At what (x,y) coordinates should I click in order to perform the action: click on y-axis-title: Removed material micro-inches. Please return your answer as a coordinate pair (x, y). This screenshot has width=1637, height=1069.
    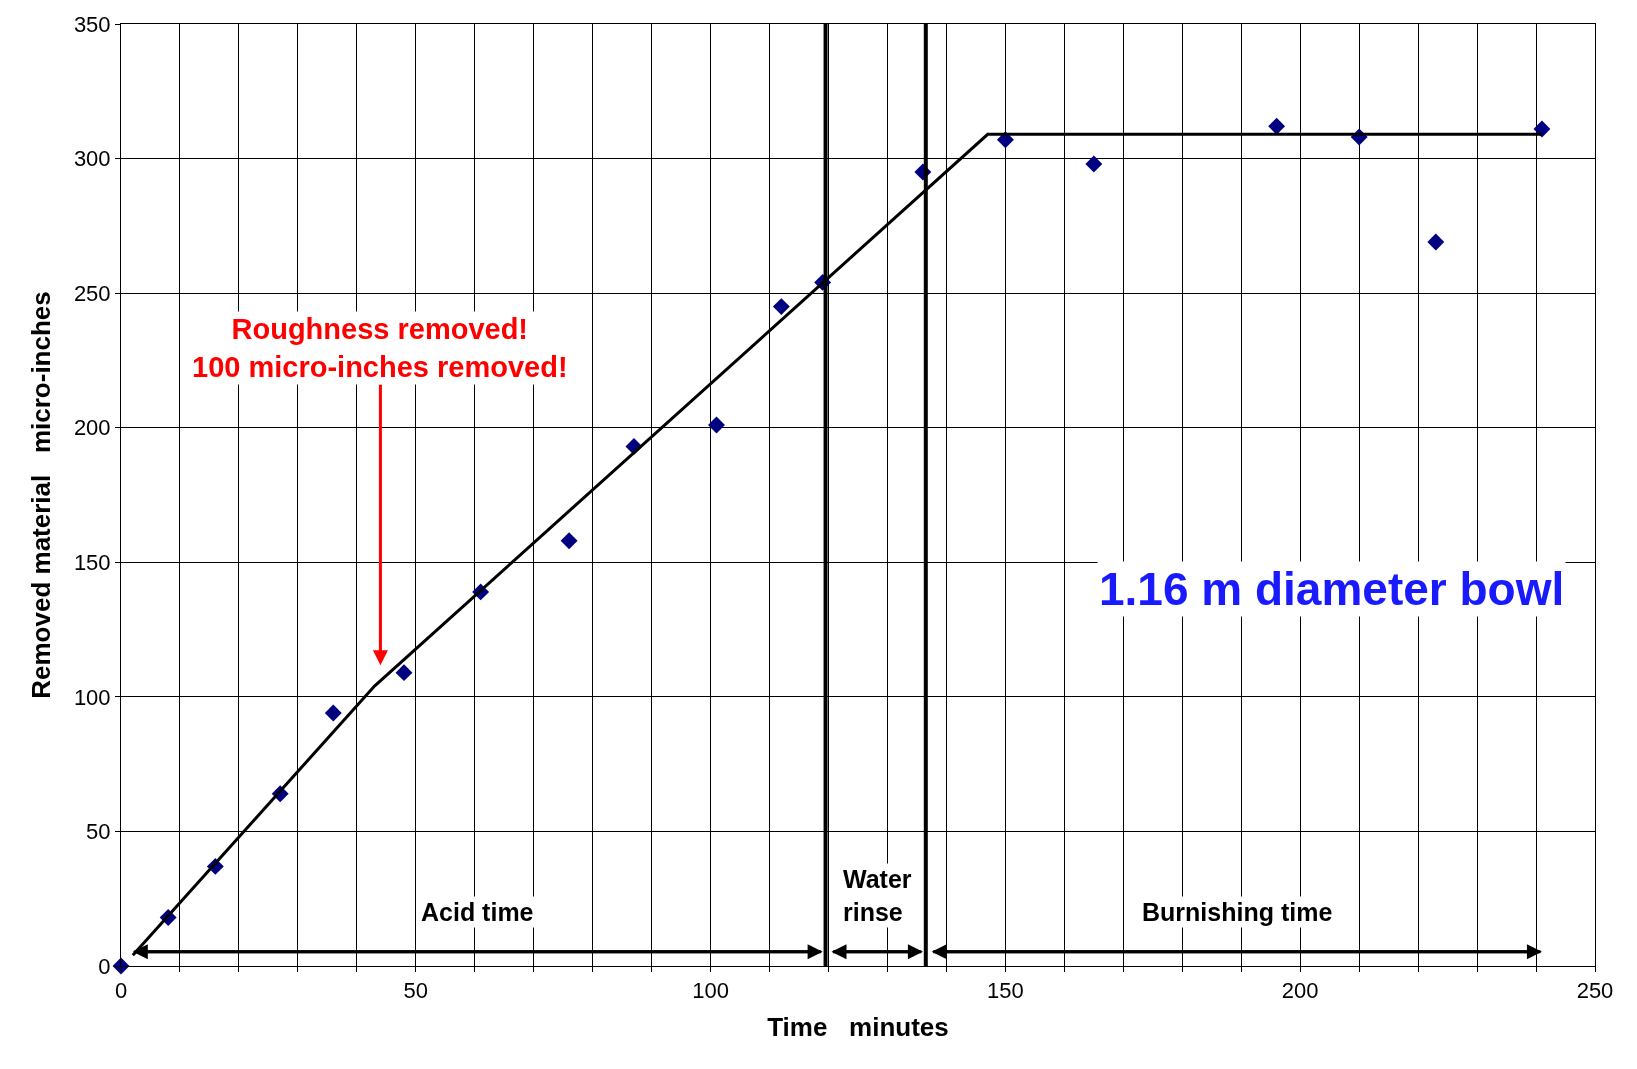
    Looking at the image, I should click on (41, 495).